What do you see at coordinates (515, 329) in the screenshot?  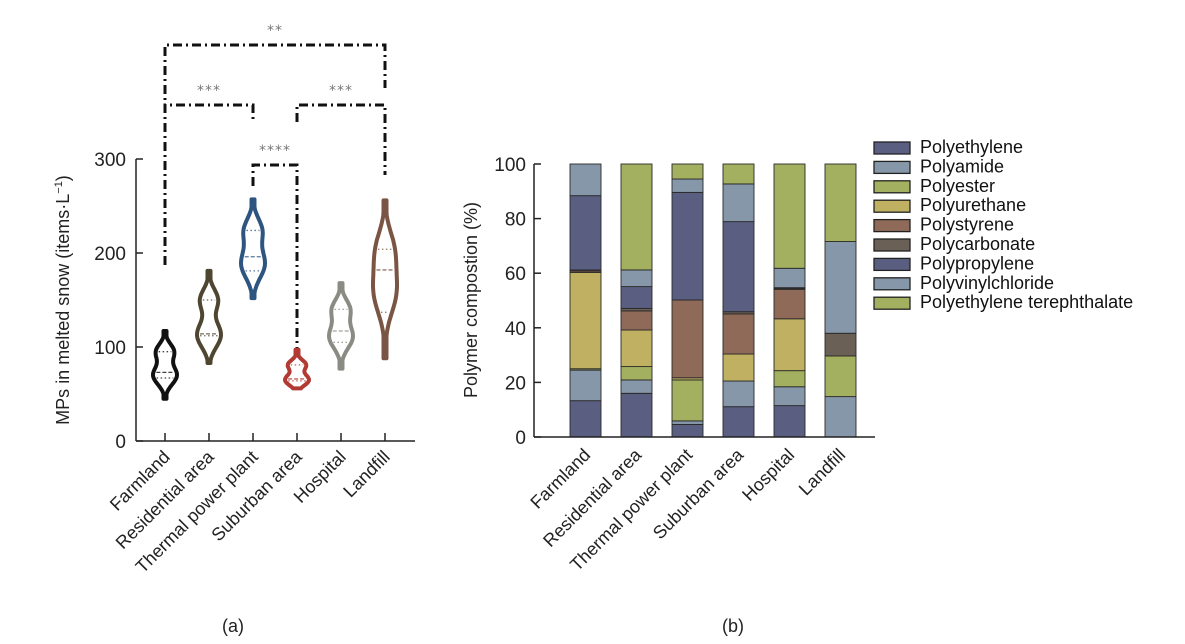 I see `y-tick-label: 40` at bounding box center [515, 329].